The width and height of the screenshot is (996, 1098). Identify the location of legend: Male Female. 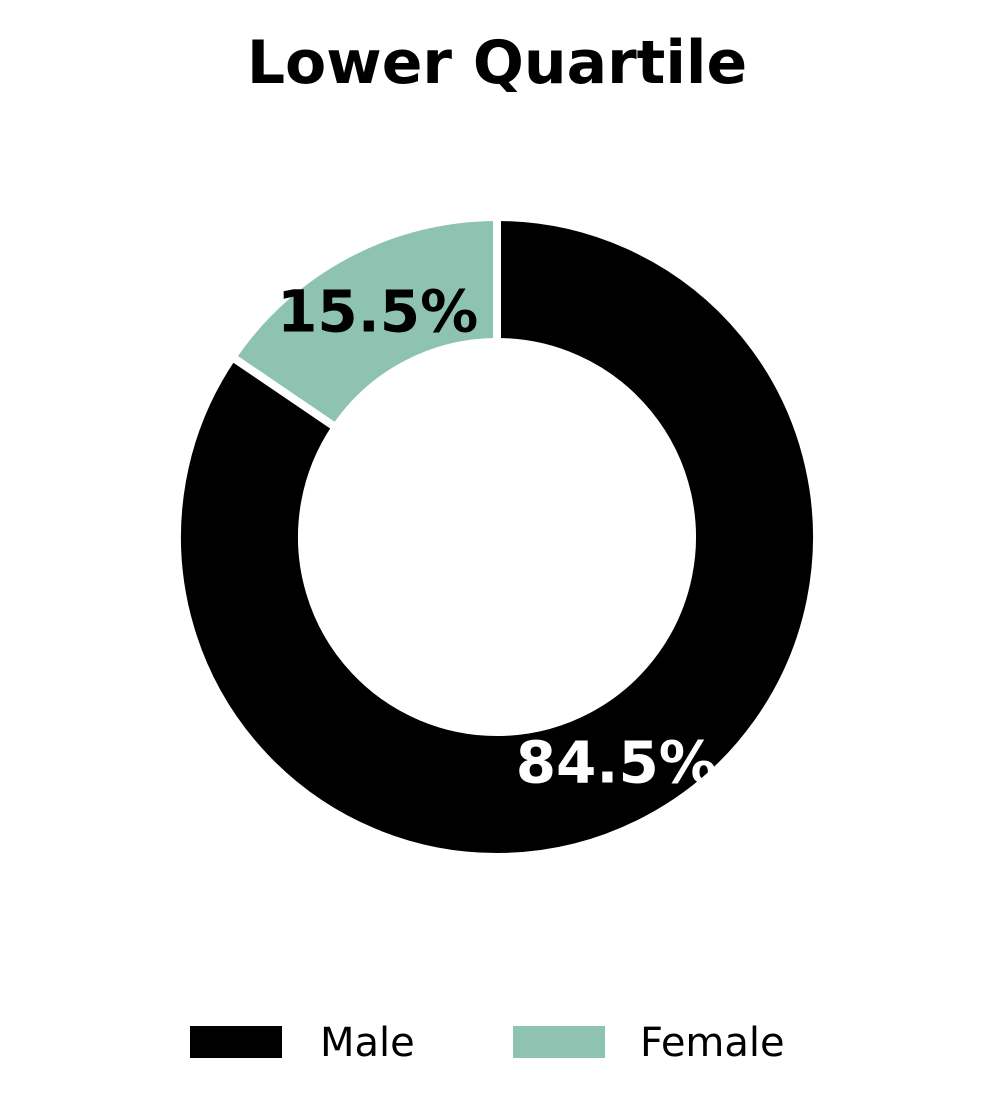
(487, 1043).